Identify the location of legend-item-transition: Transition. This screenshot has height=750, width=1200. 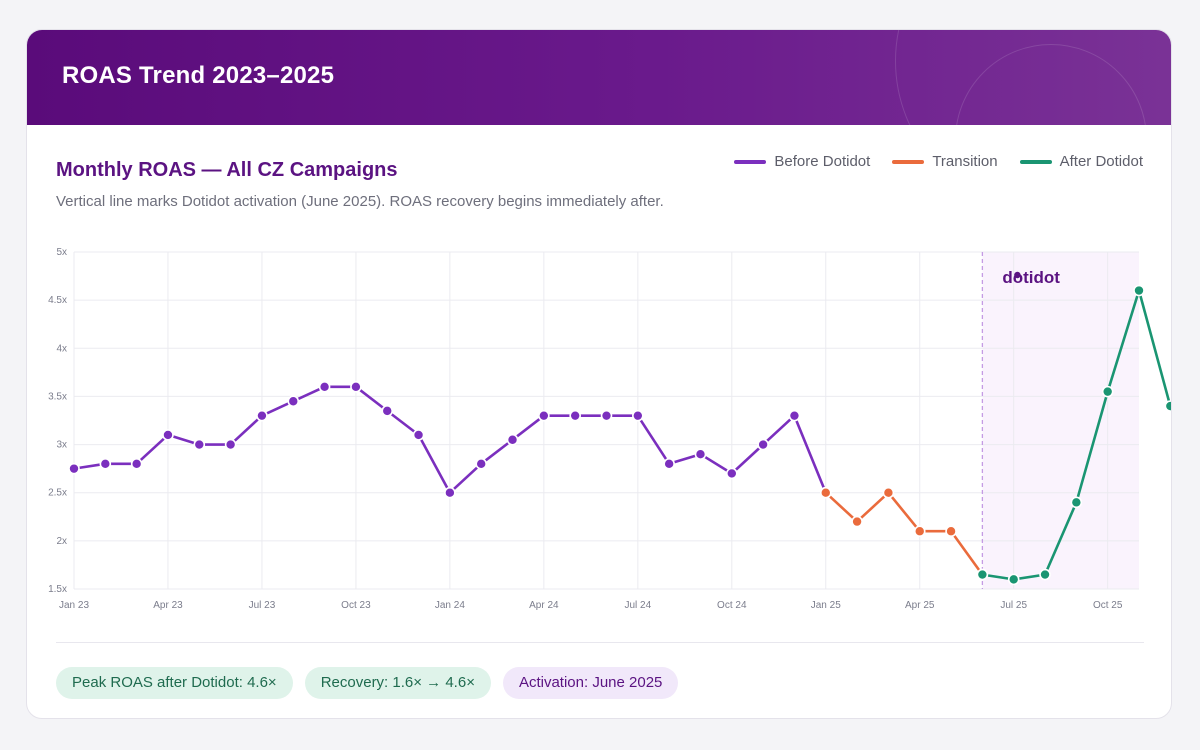
(945, 161).